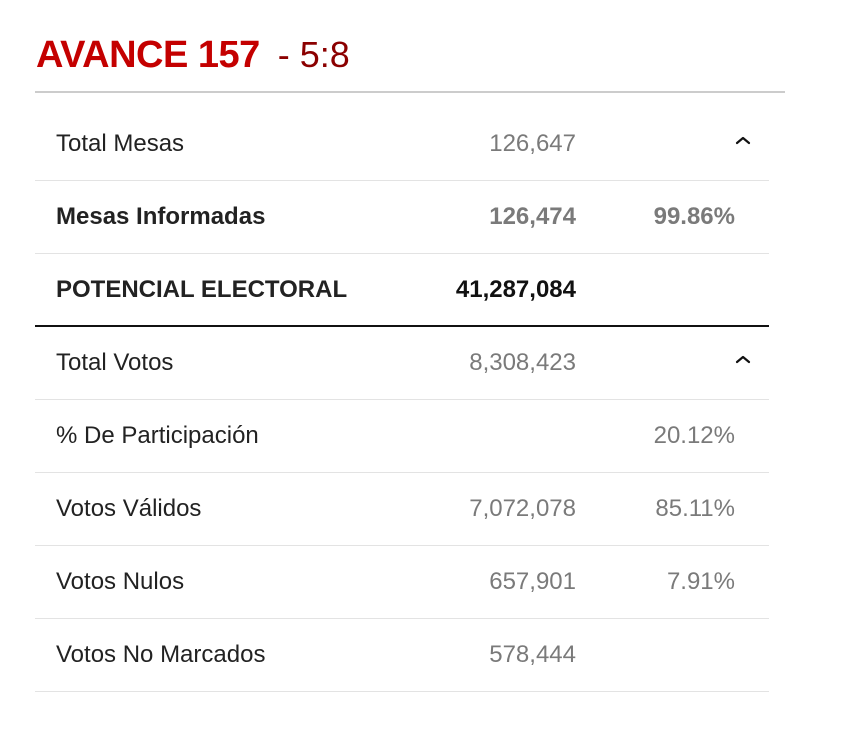 This screenshot has width=860, height=748. I want to click on row-value: 126,474, so click(532, 216).